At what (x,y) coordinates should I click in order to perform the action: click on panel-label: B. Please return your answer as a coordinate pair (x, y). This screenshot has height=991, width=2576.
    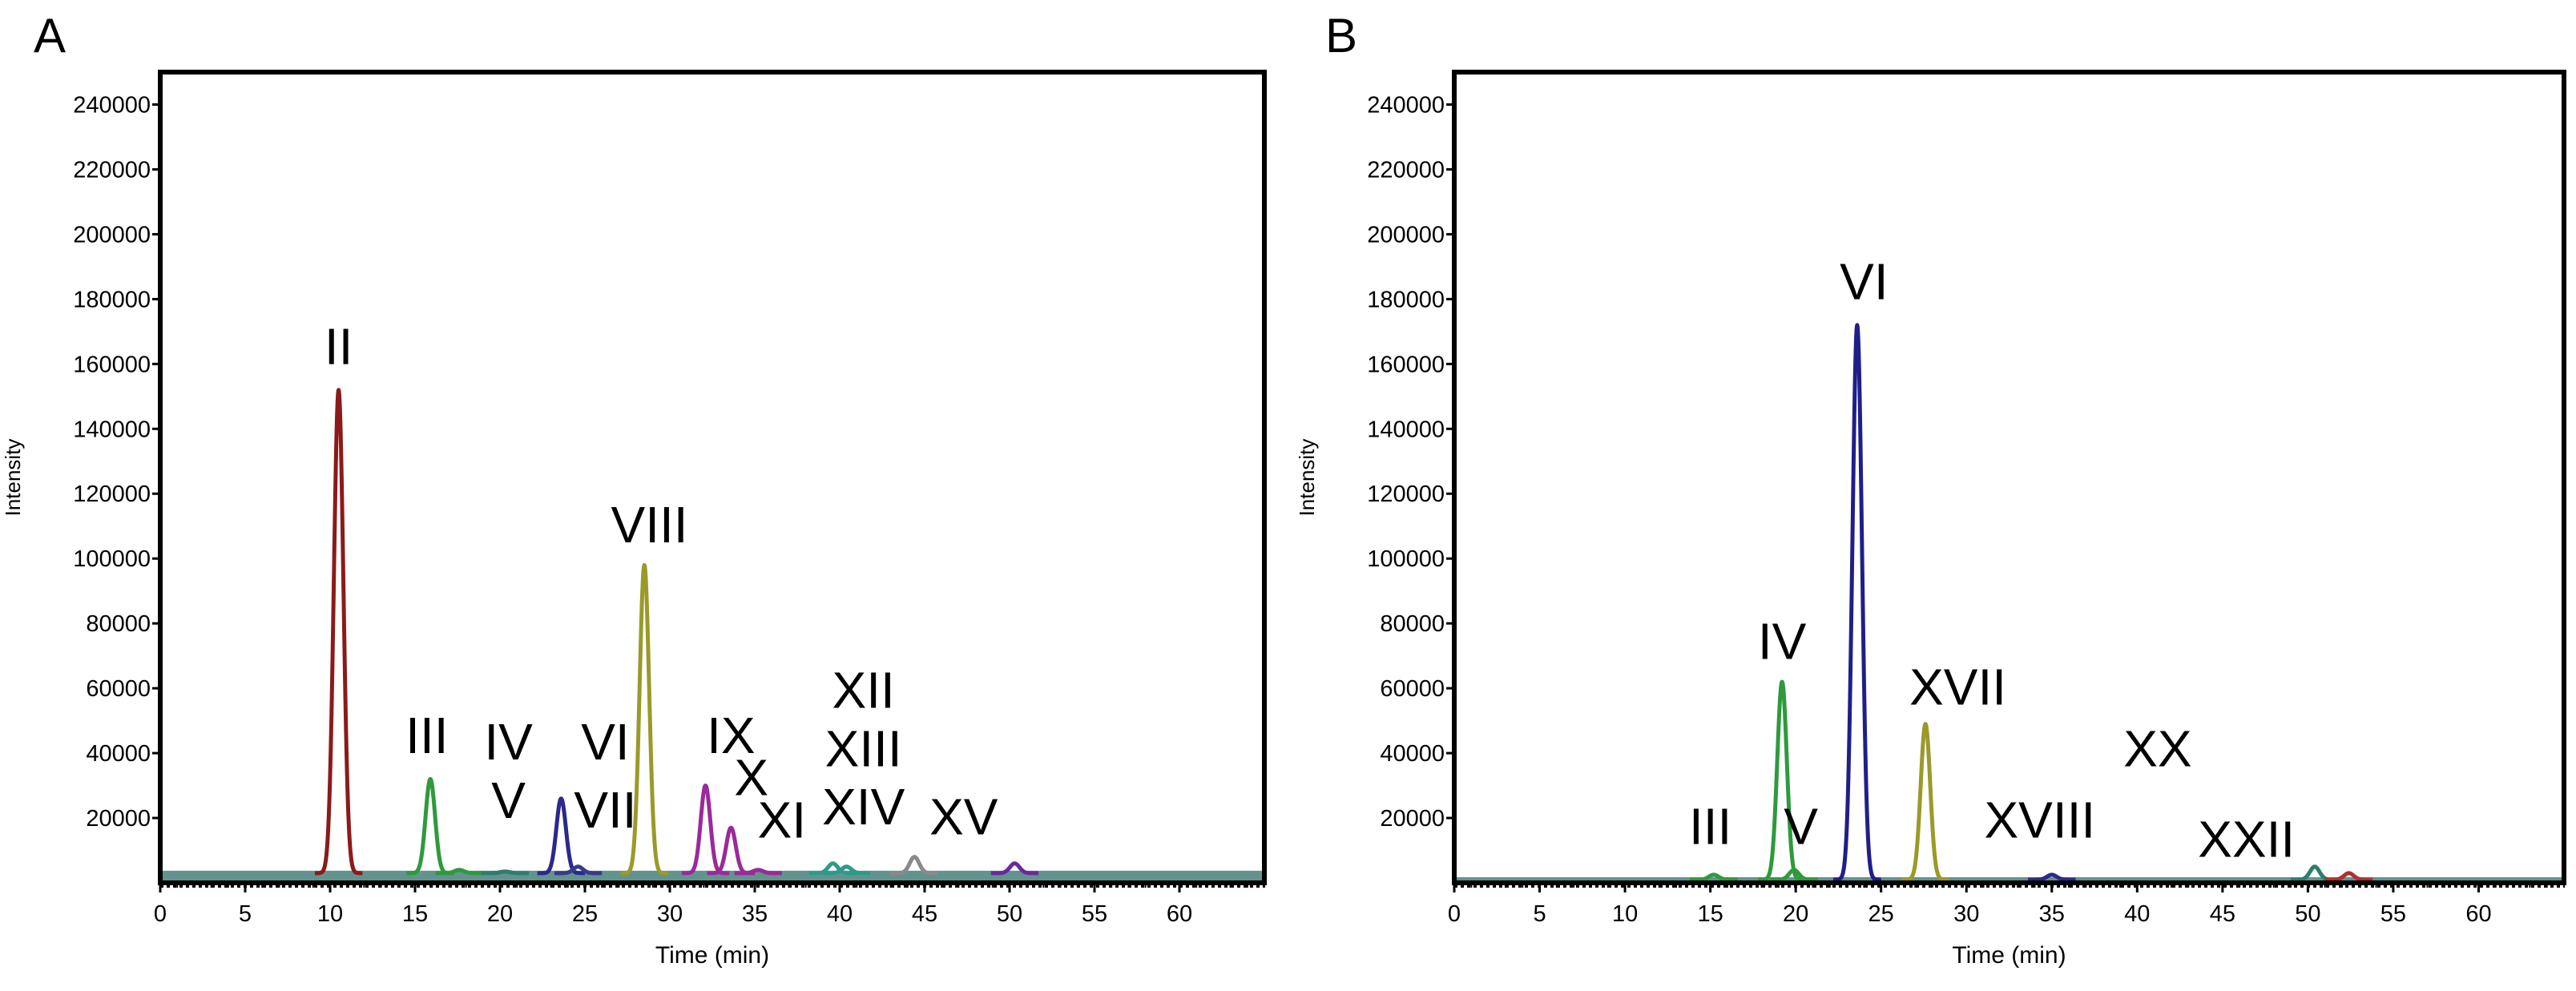
    Looking at the image, I should click on (1341, 35).